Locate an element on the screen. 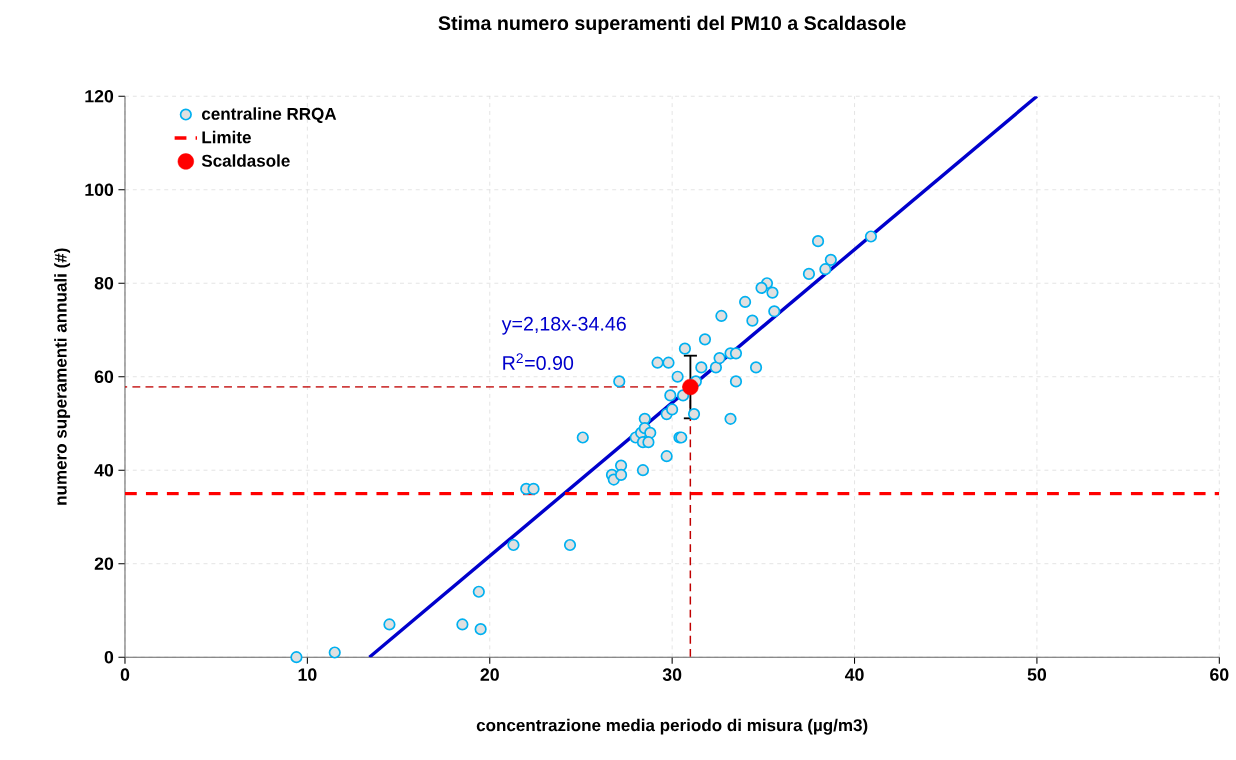 This screenshot has height=760, width=1236. y-tick-label: 40 is located at coordinates (104, 470).